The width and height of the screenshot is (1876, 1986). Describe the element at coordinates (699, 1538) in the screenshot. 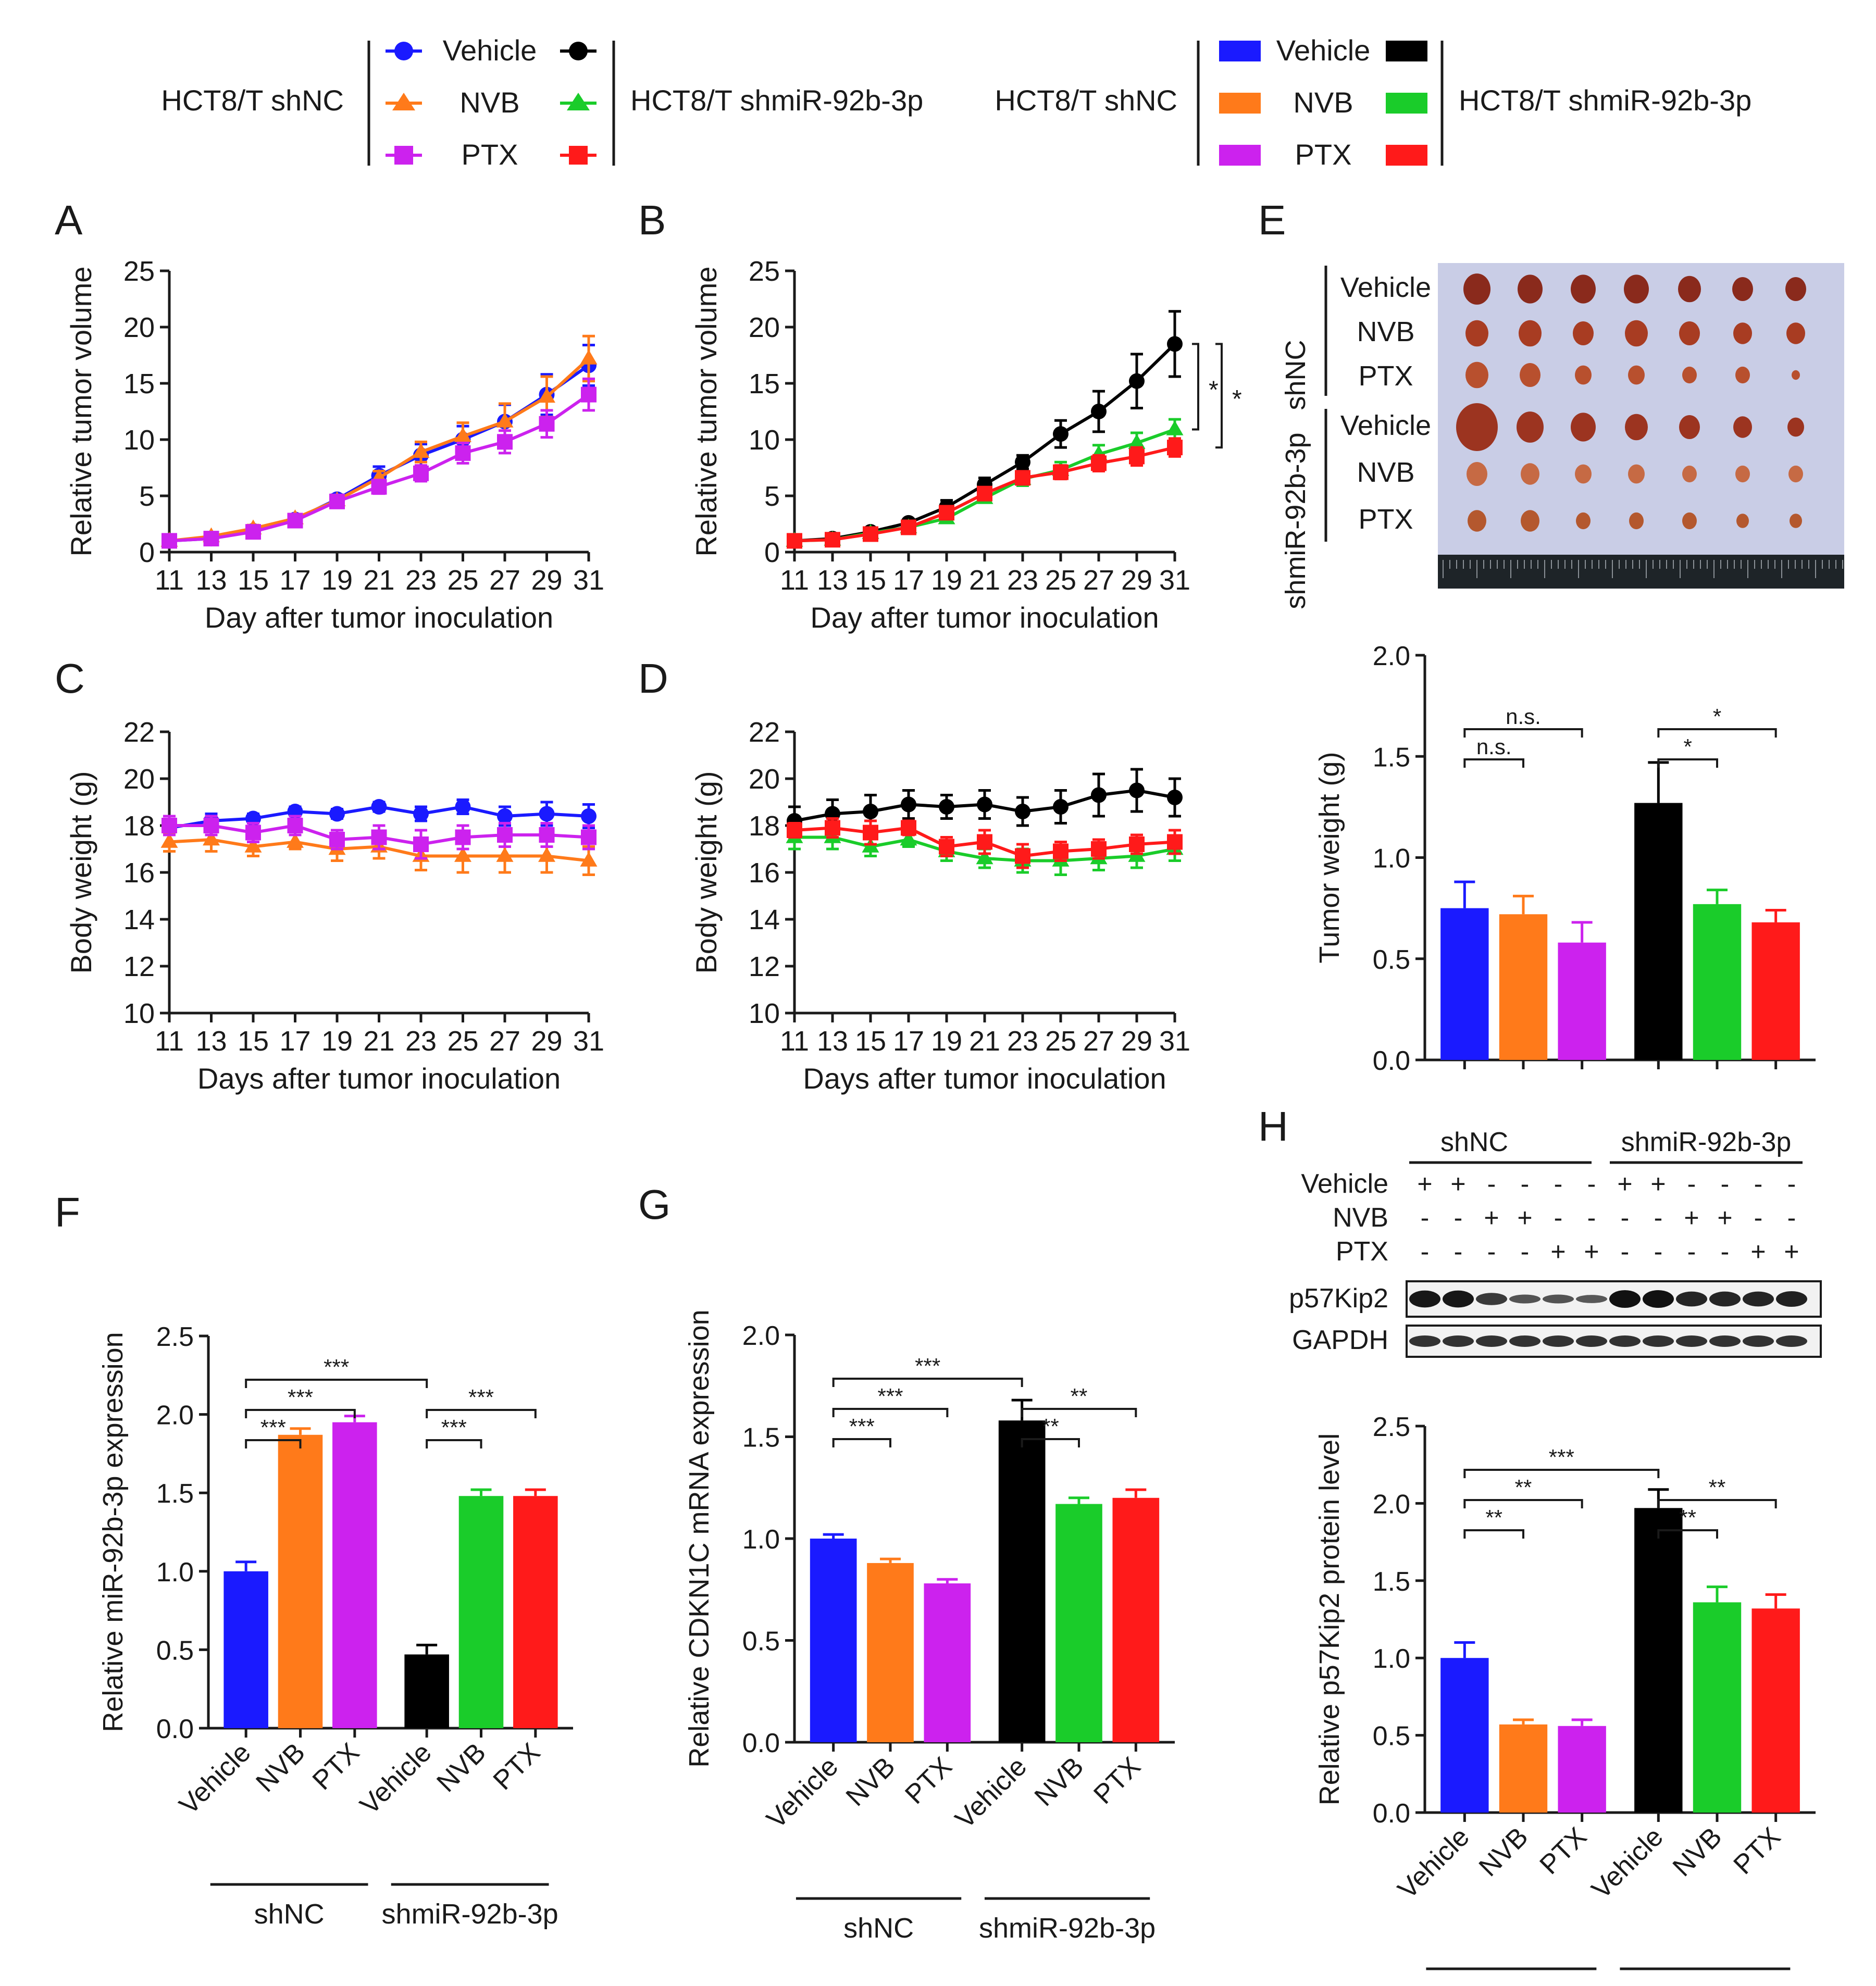

I see `y-axis-label: Relative CDKN1C mRNA expression` at that location.